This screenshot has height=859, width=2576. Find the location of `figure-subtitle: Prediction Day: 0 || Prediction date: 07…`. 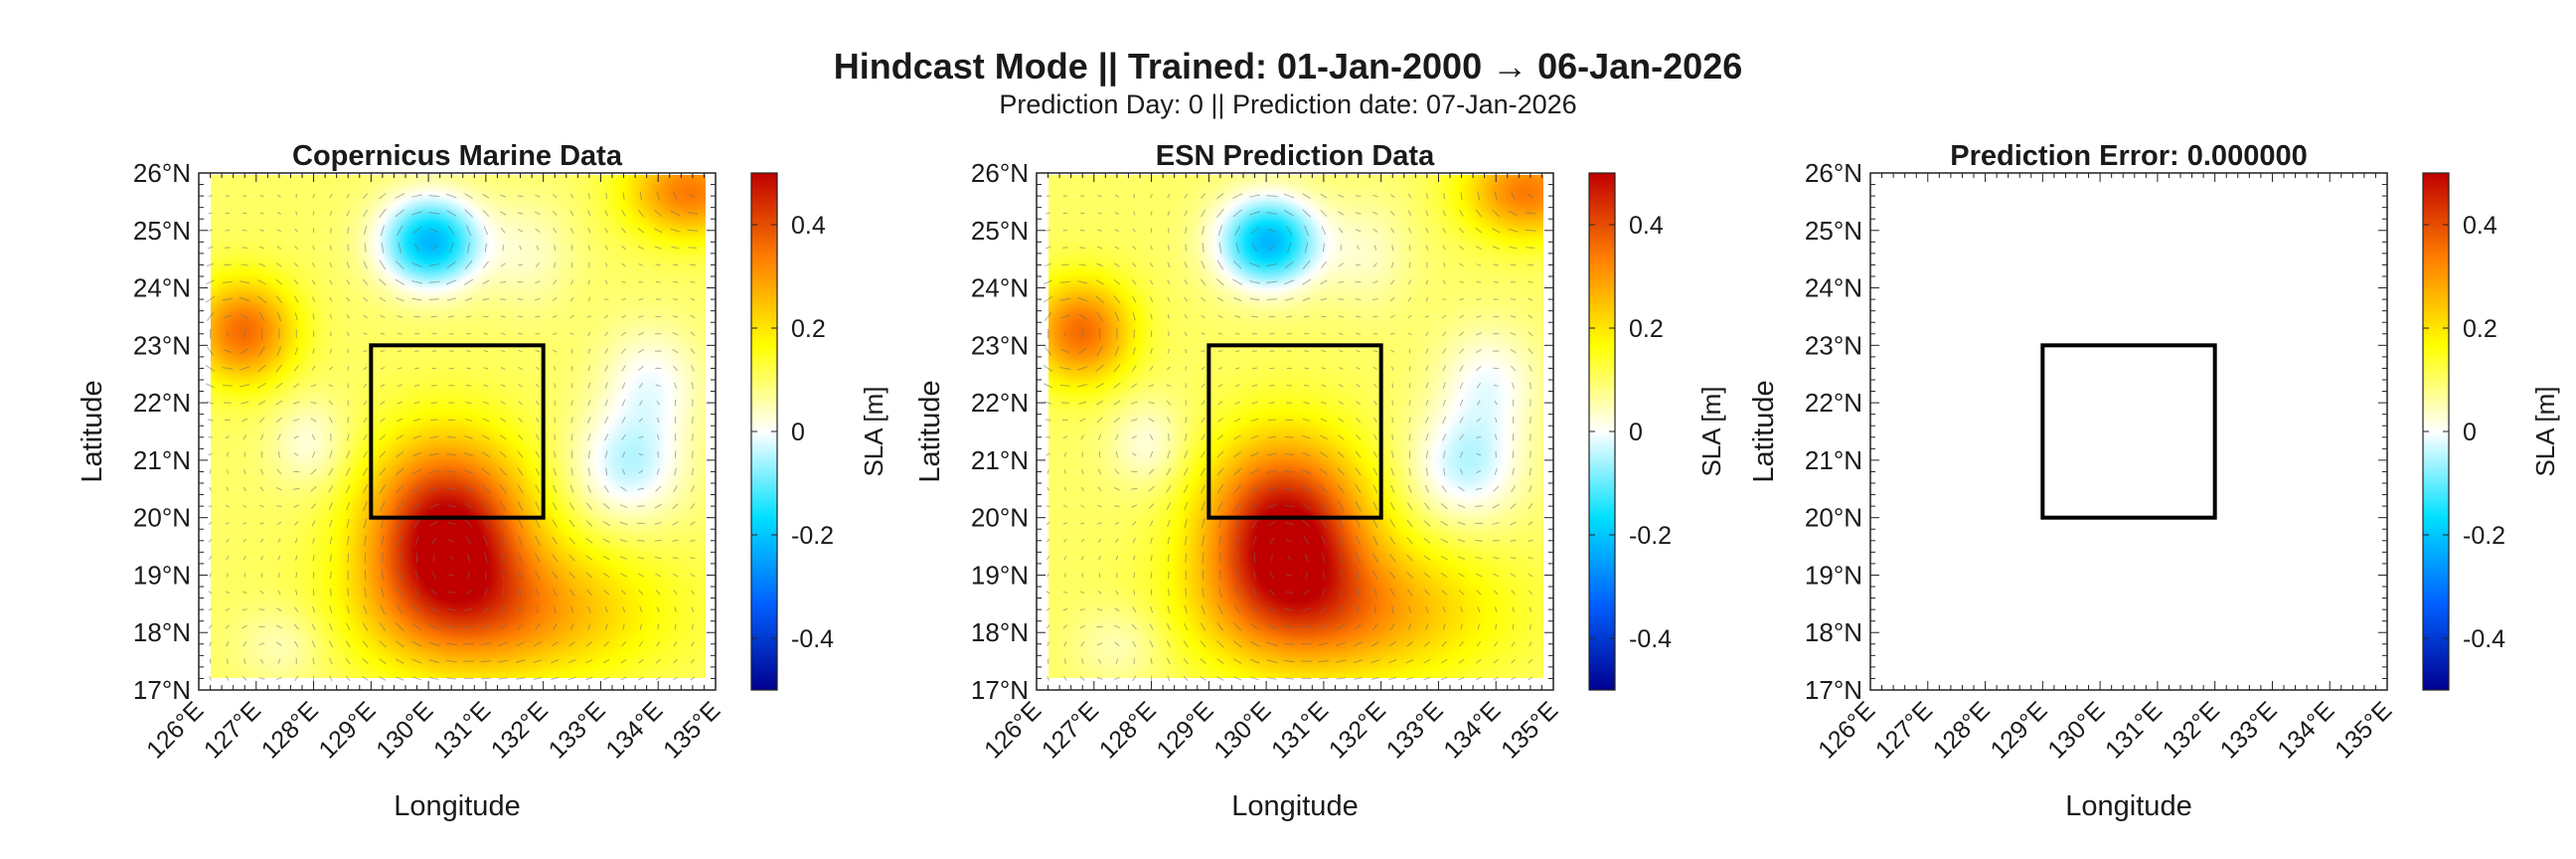

figure-subtitle: Prediction Day: 0 || Prediction date: 07… is located at coordinates (1288, 104).